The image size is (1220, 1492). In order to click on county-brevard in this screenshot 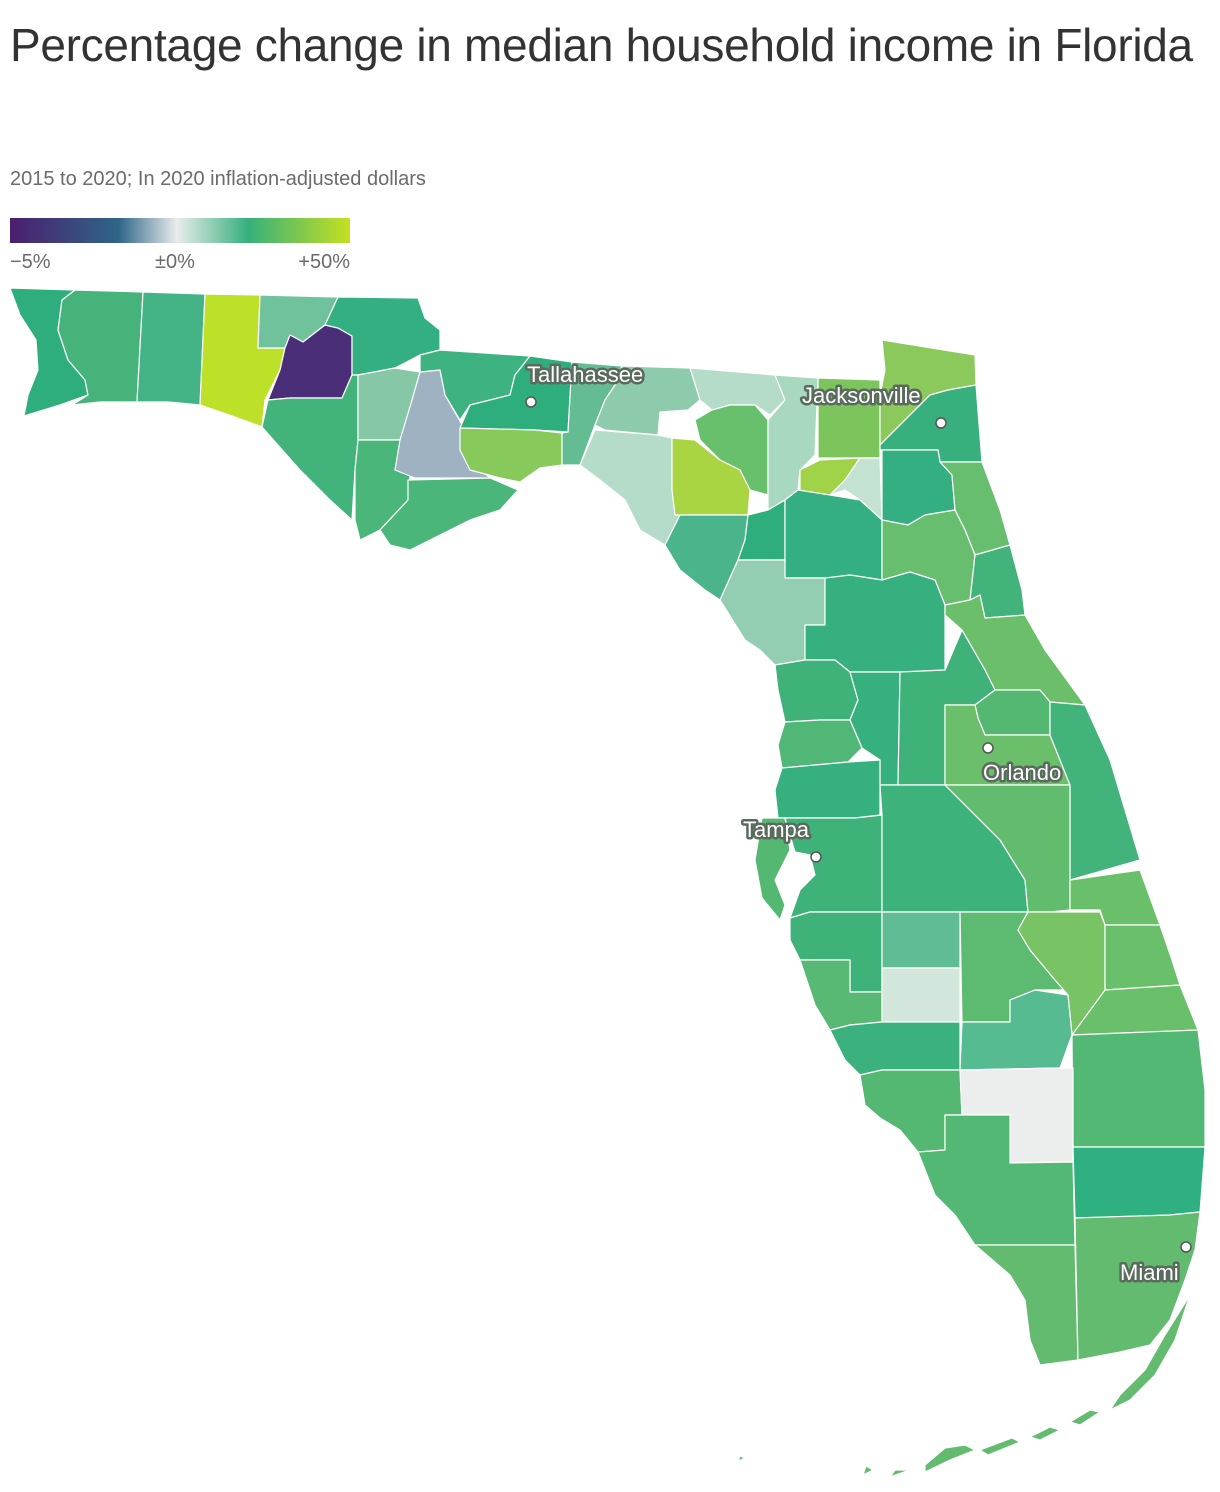, I will do `click(1095, 791)`.